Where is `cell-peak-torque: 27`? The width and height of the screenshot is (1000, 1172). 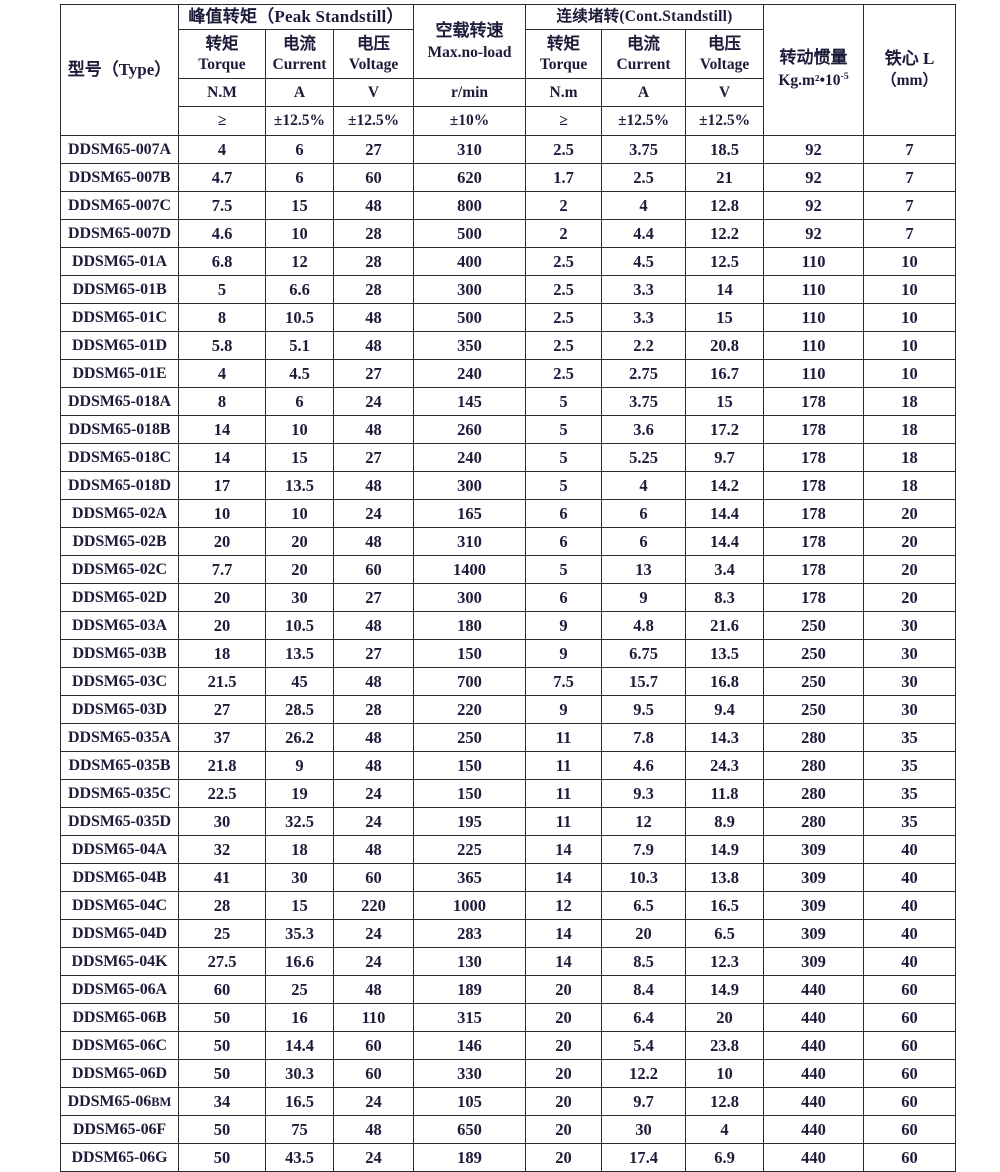
cell-peak-torque: 27 is located at coordinates (222, 709).